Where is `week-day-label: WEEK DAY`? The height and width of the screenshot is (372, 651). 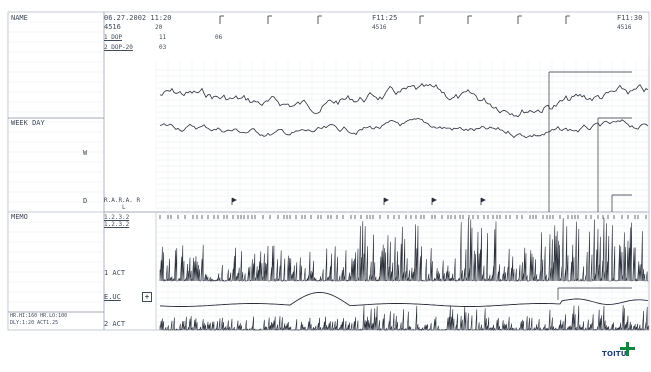
week-day-label: WEEK DAY is located at coordinates (28, 123).